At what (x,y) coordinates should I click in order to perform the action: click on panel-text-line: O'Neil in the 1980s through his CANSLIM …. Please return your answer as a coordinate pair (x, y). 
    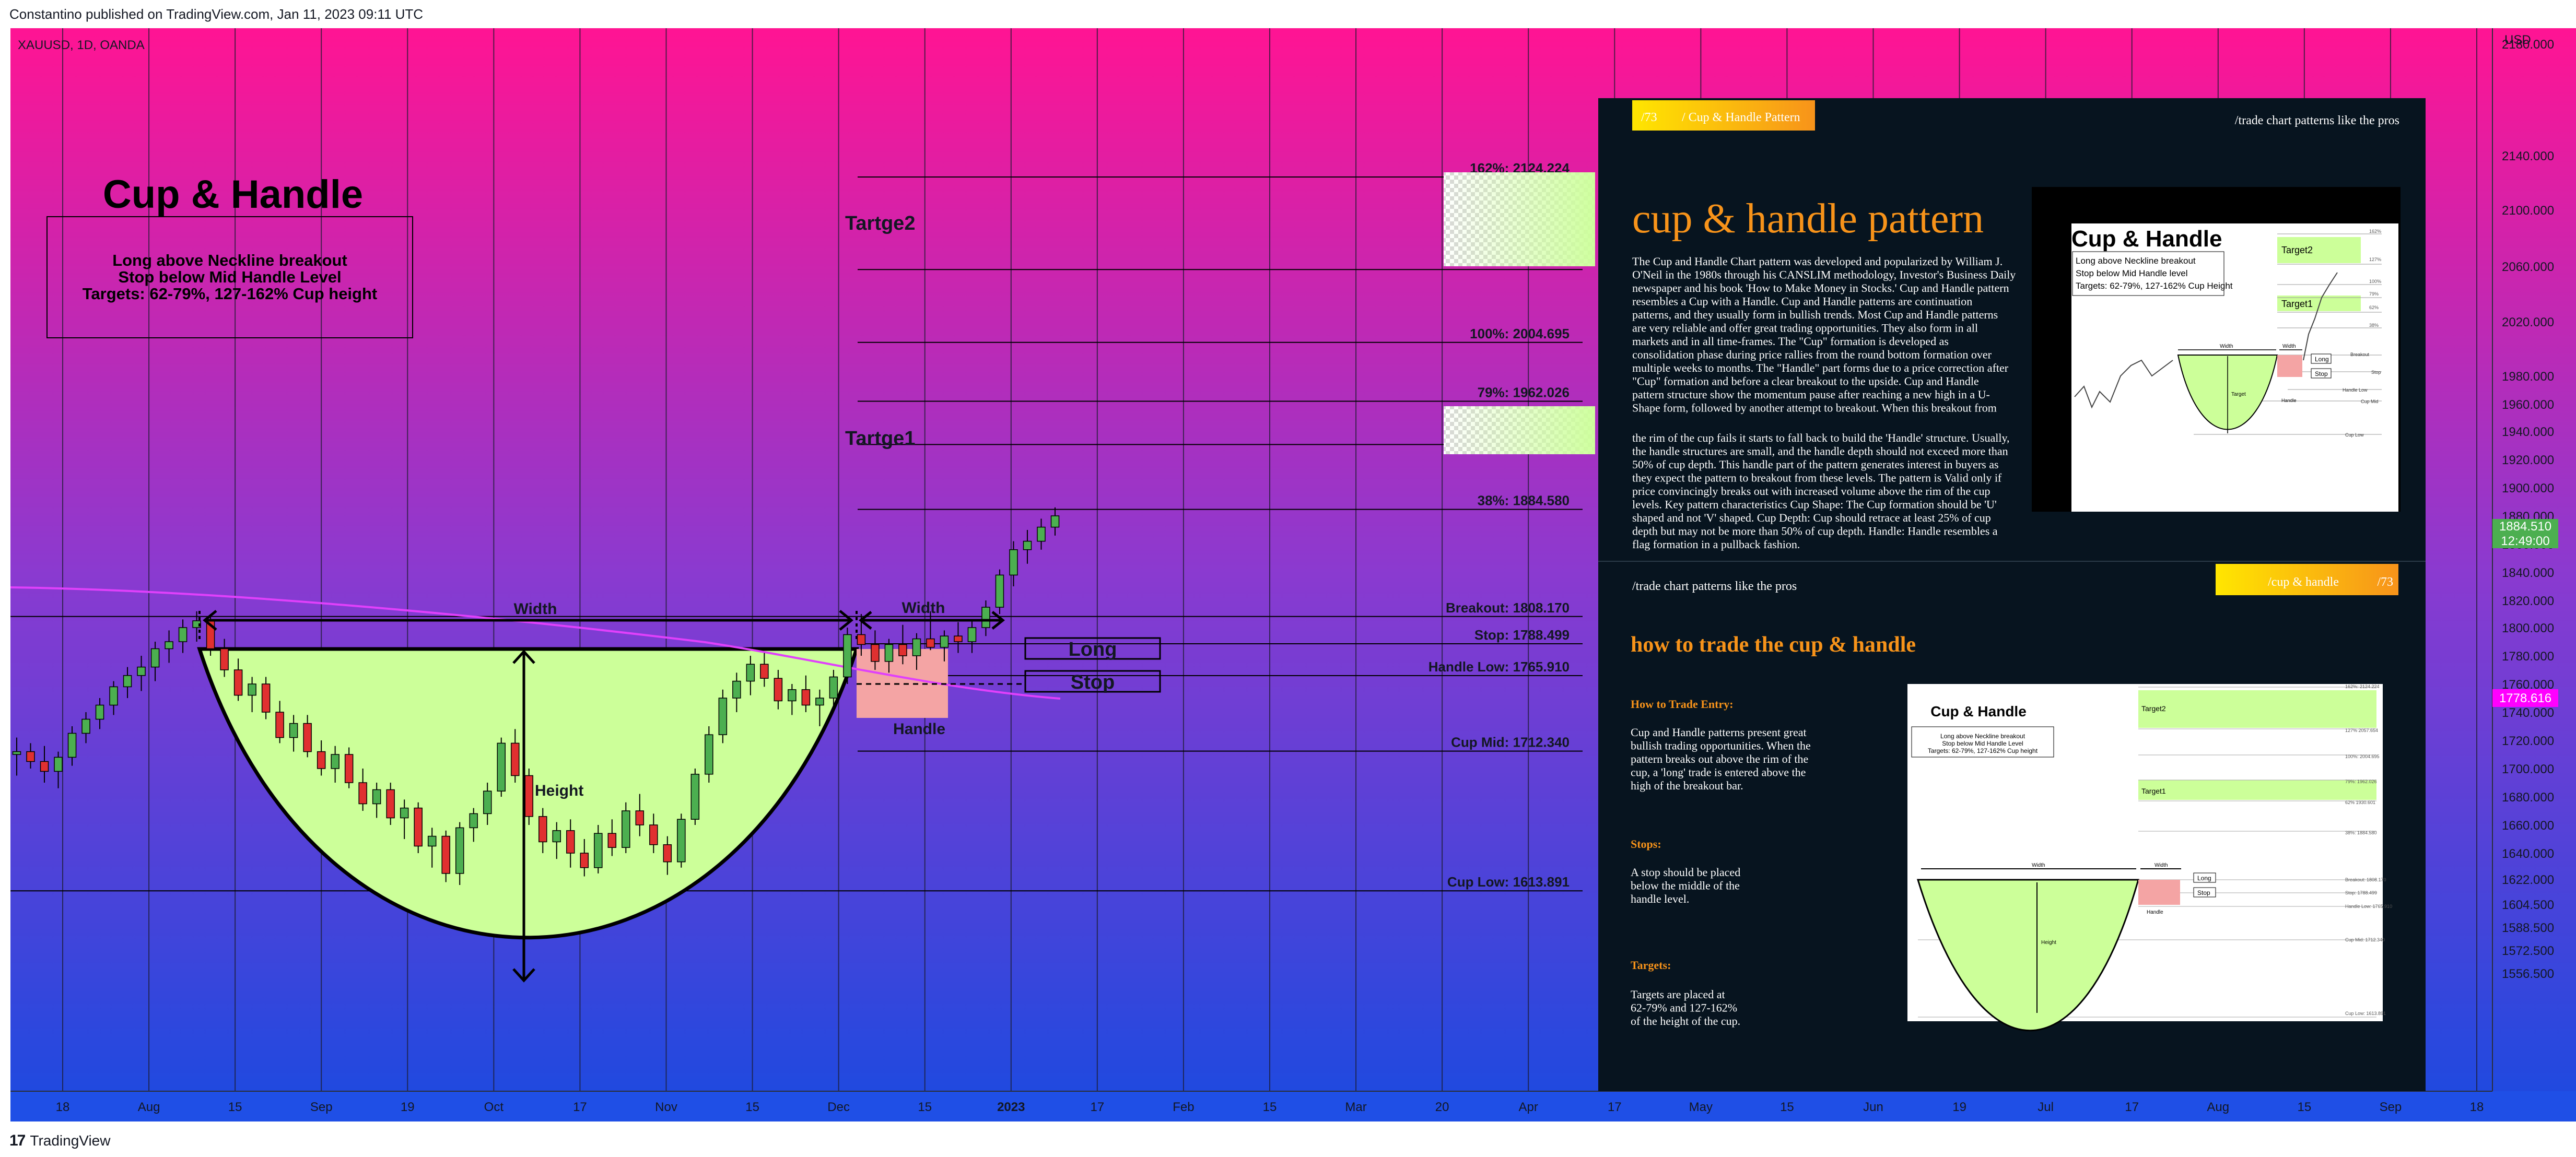
    Looking at the image, I should click on (1824, 274).